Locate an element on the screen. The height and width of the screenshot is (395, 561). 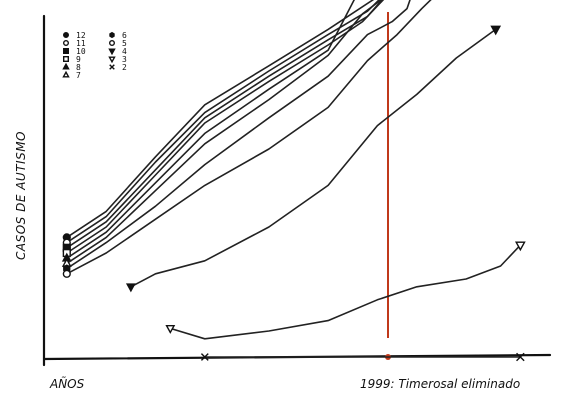
legend-label-8: 5 is located at coordinates (124, 43).